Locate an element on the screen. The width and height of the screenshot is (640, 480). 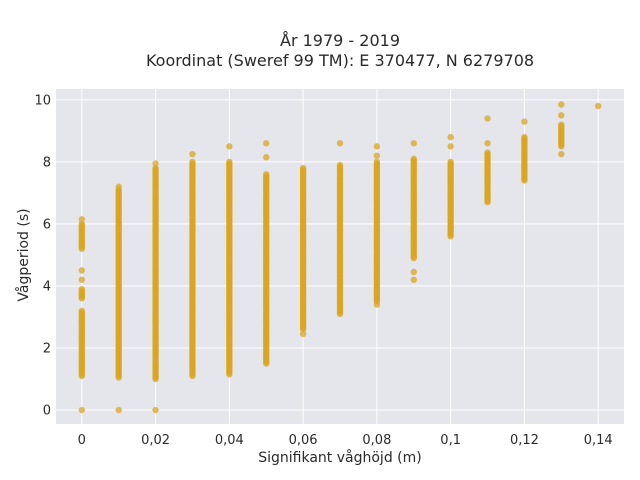
x-tick-label: 0,06 is located at coordinates (303, 440).